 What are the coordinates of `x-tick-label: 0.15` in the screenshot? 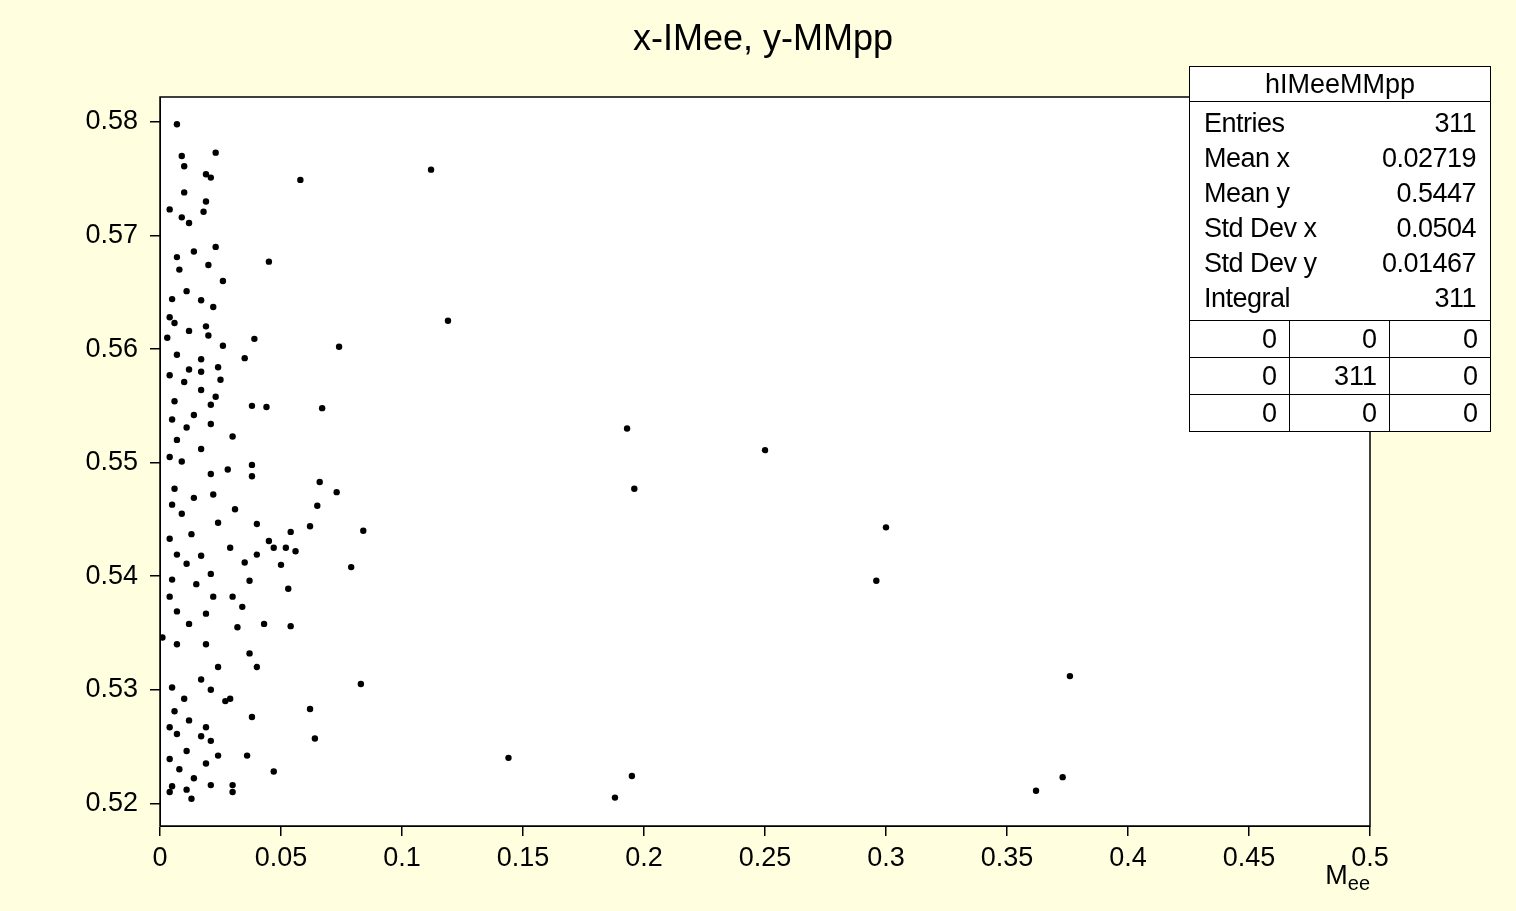 It's located at (523, 856).